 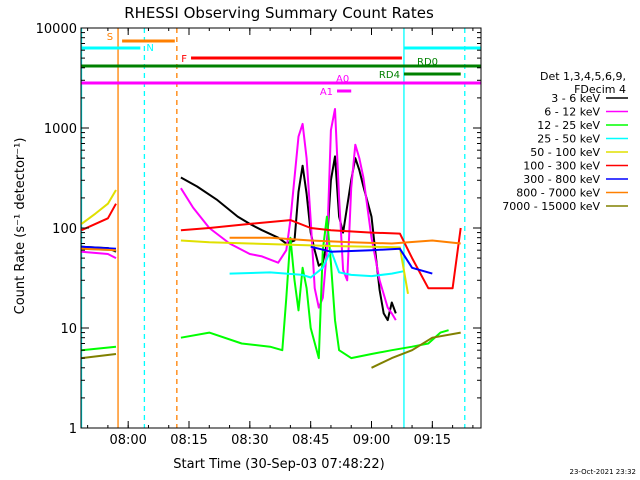 What do you see at coordinates (551, 206) in the screenshot?
I see `legend-label-8: 7000 - 15000 keV` at bounding box center [551, 206].